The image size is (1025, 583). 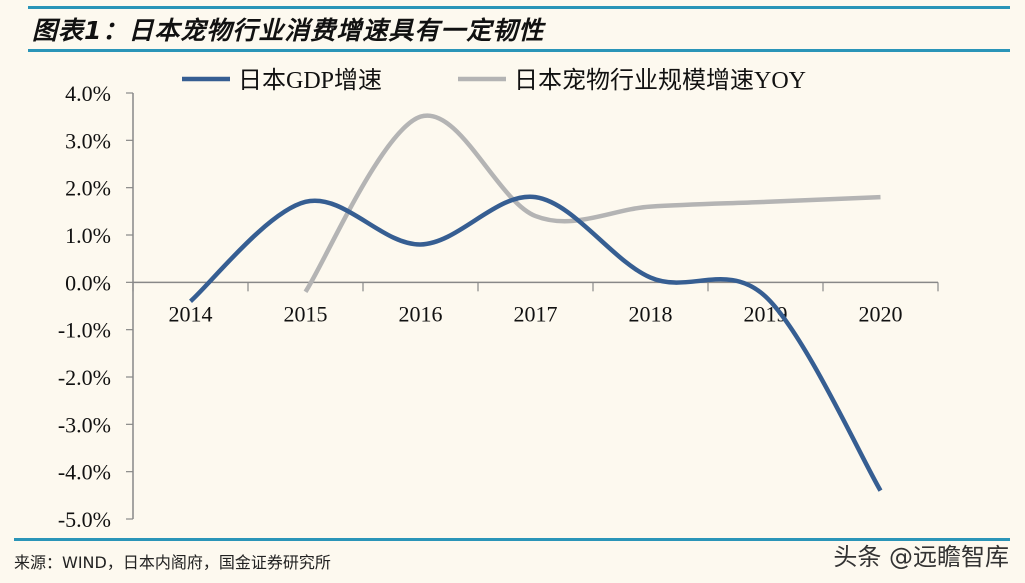 What do you see at coordinates (921, 557) in the screenshot?
I see `watermark: 头条 @远瞻智库` at bounding box center [921, 557].